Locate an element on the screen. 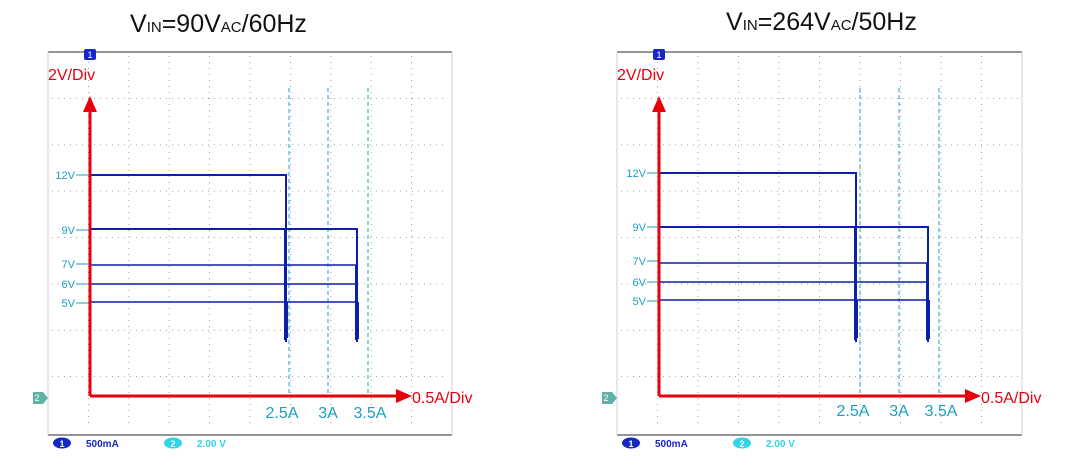  chart-title-left: VIN=90VAC/60Hz is located at coordinates (218, 24).